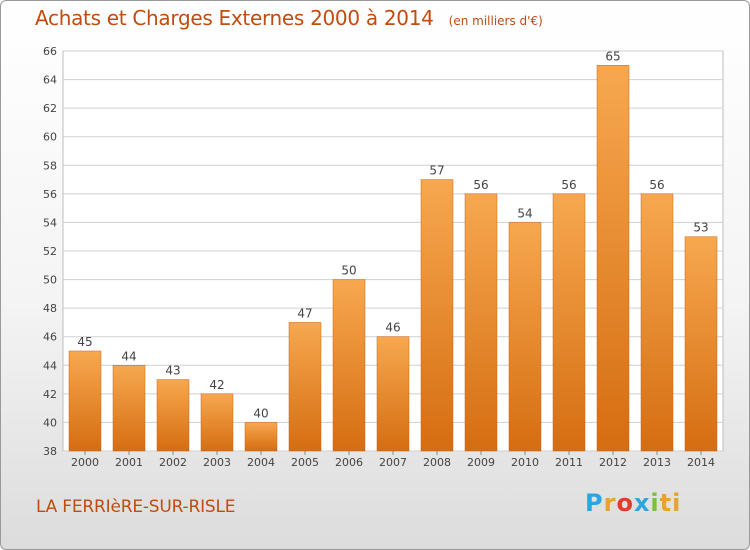 Image resolution: width=750 pixels, height=550 pixels. I want to click on y-tick-label: 40, so click(50, 422).